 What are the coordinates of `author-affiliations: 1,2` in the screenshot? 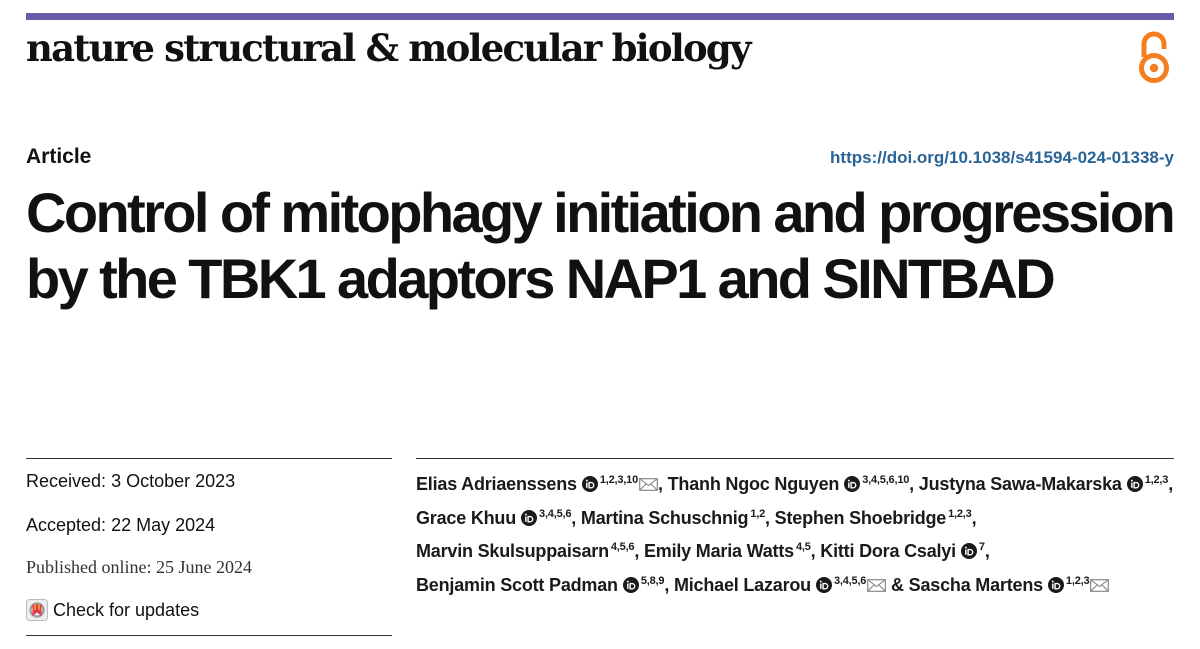 It's located at (758, 513).